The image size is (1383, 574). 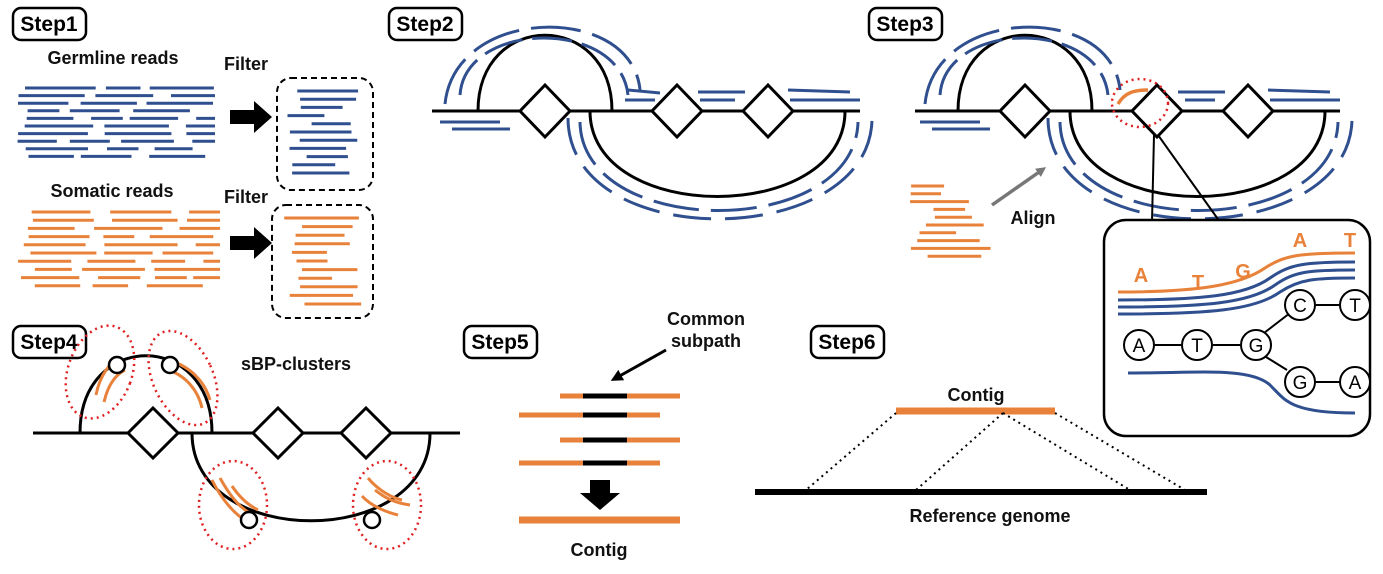 I want to click on contig-reads, so click(x=599, y=429).